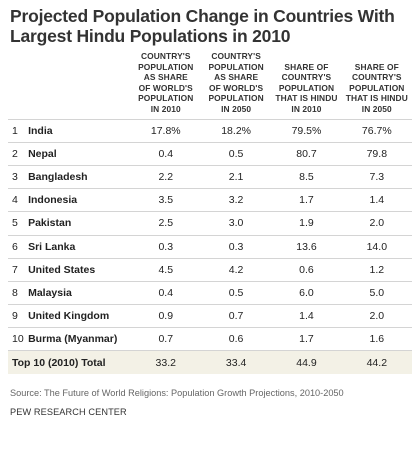  I want to click on table-row: 9 United Kingdom 0.9 0.7 1.4 2.0, so click(210, 316).